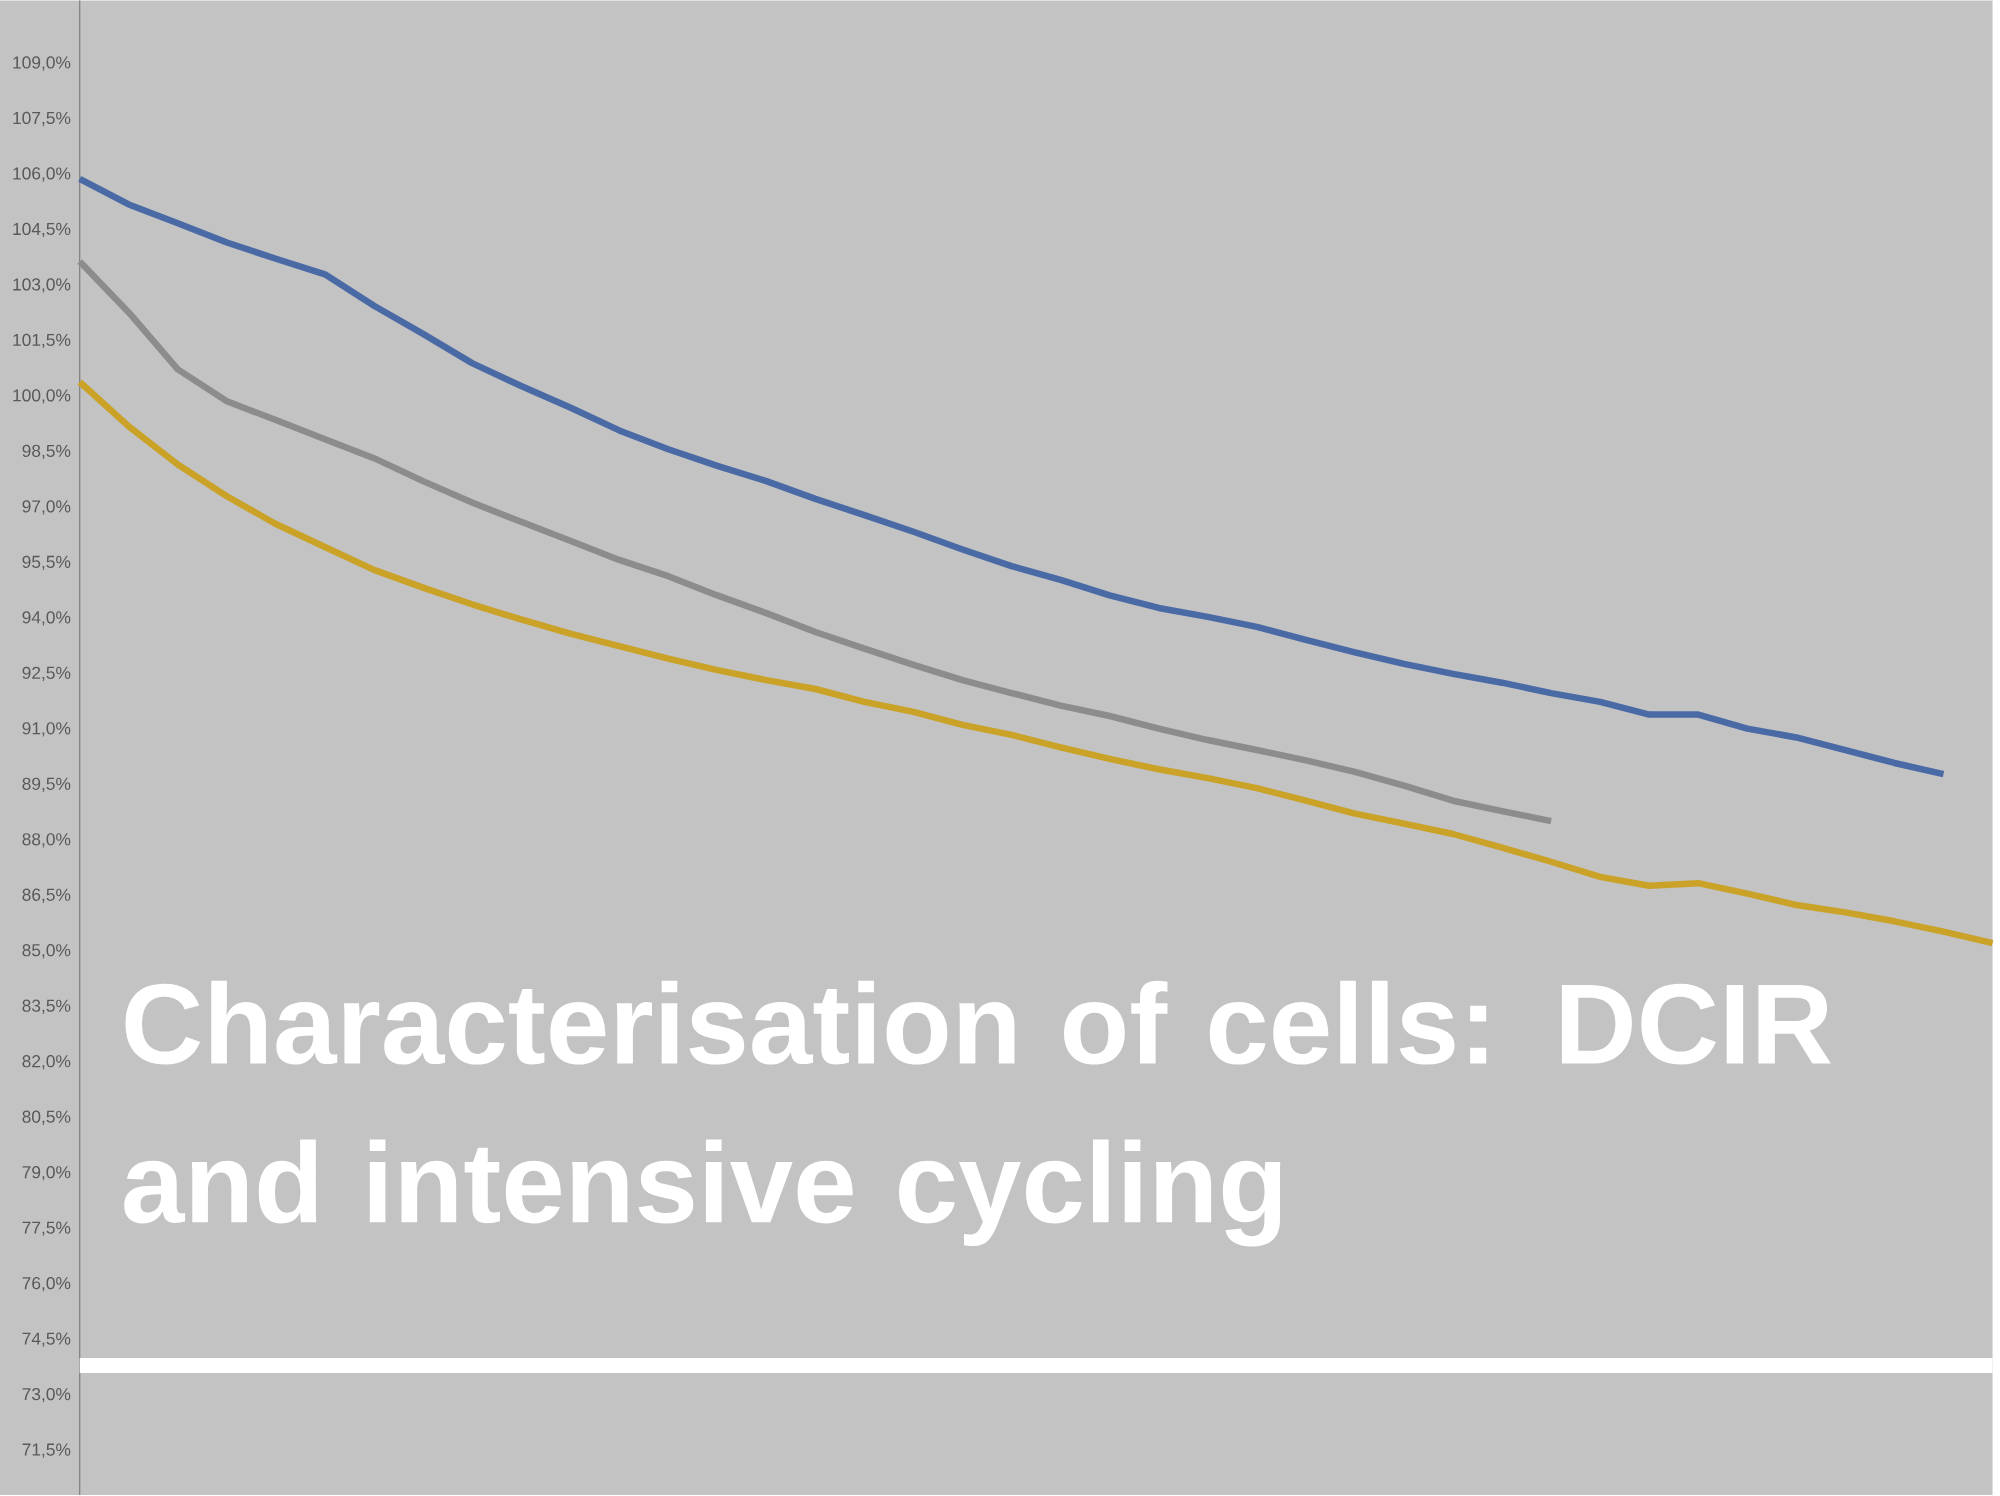 The width and height of the screenshot is (2000, 1496). Describe the element at coordinates (42, 230) in the screenshot. I see `y-tick-label: 104,5%` at that location.